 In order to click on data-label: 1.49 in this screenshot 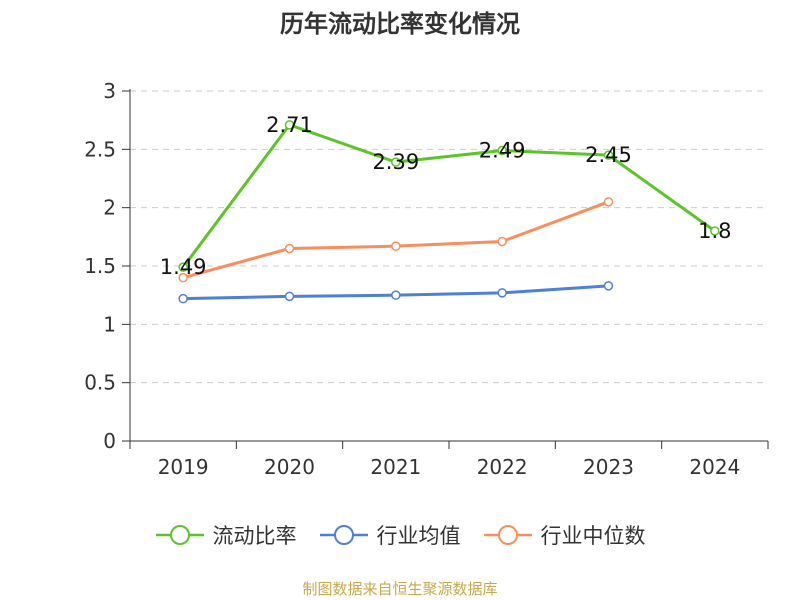, I will do `click(183, 267)`.